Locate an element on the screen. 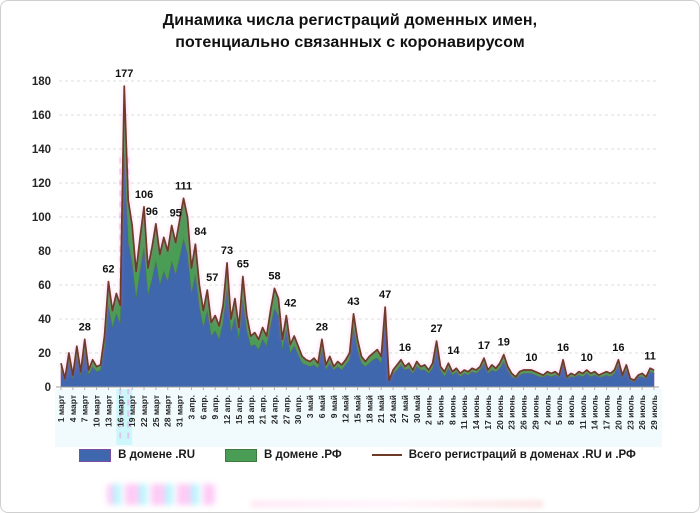  x-tick-label: 6 апр. is located at coordinates (203, 407).